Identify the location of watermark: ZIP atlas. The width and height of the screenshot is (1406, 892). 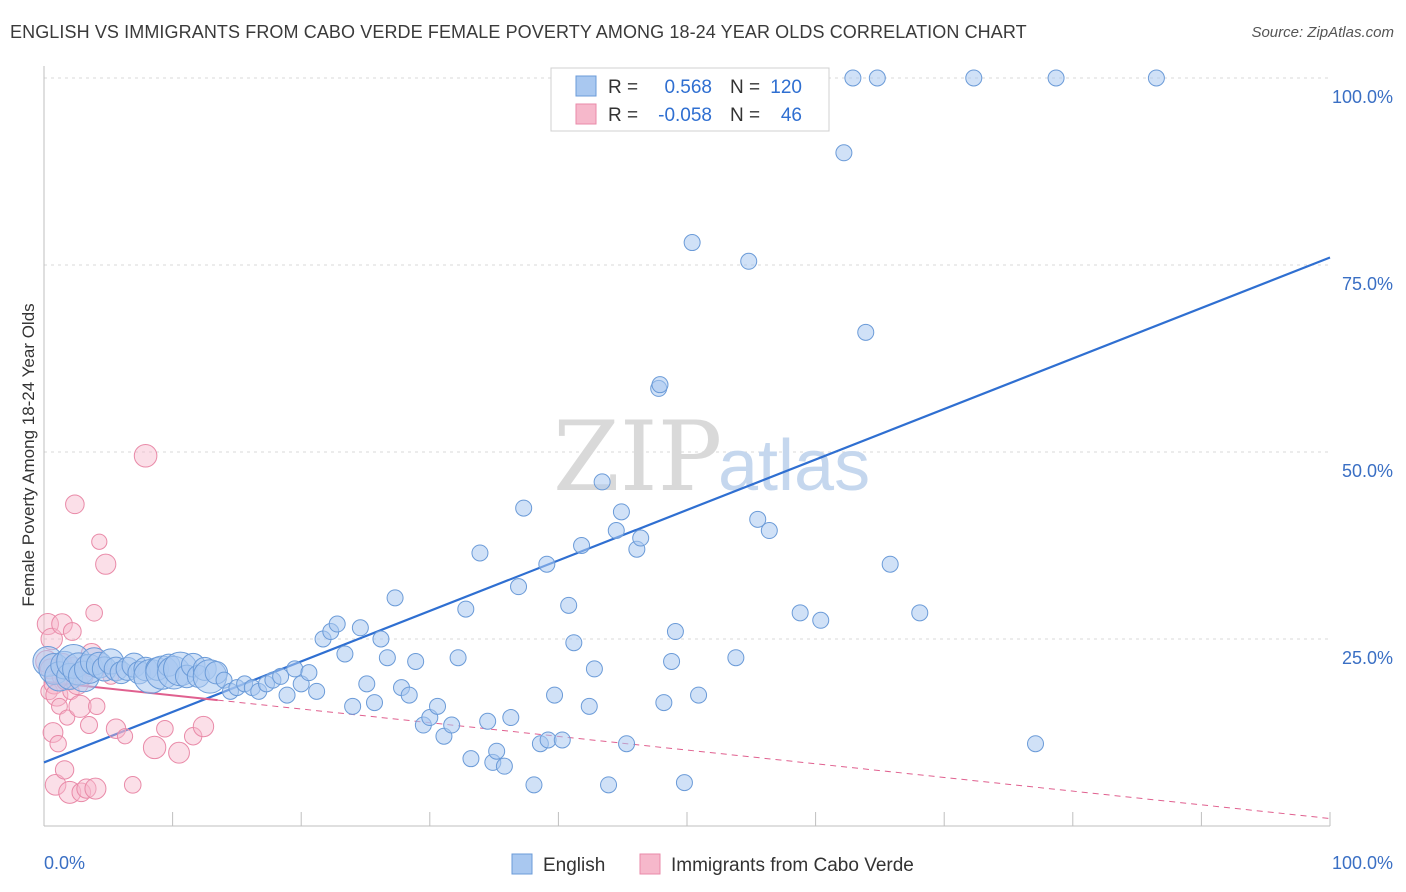
(711, 457).